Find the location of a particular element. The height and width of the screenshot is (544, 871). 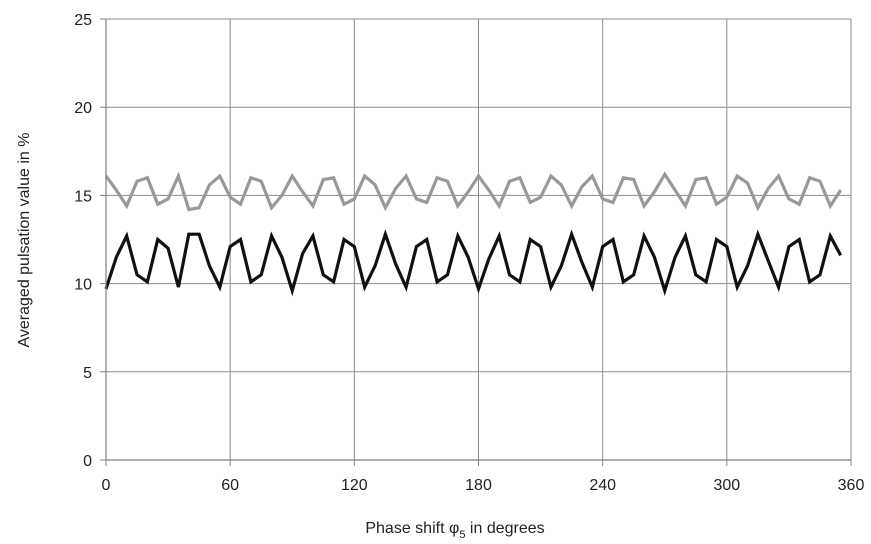

y-axis-title: Averaged pulsation value in % is located at coordinates (24, 240).